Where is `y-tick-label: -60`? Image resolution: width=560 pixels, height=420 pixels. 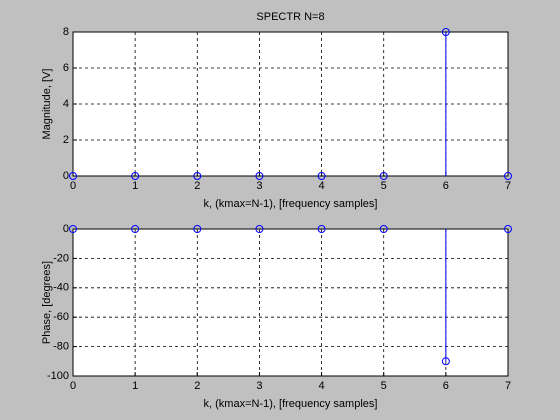 y-tick-label: -60 is located at coordinates (61, 317).